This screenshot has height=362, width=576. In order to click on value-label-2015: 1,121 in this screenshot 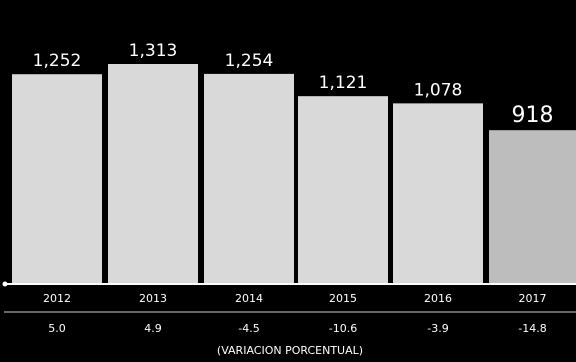, I will do `click(343, 83)`.